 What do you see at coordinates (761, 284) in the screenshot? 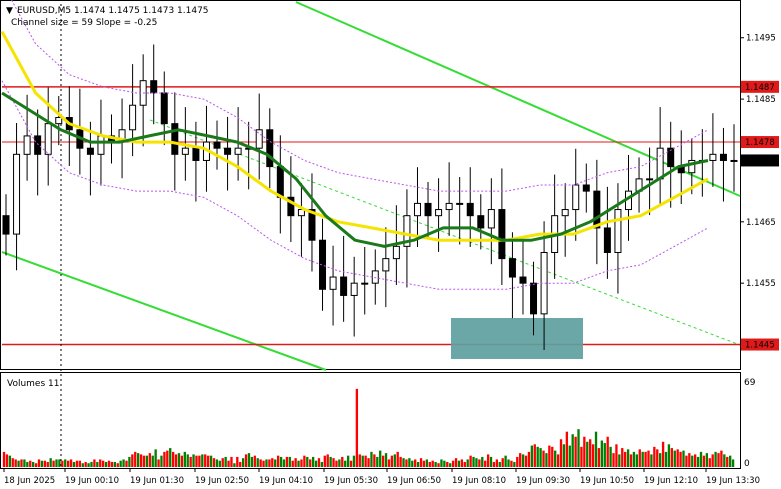
I see `y-tick-label: 1.1455` at bounding box center [761, 284].